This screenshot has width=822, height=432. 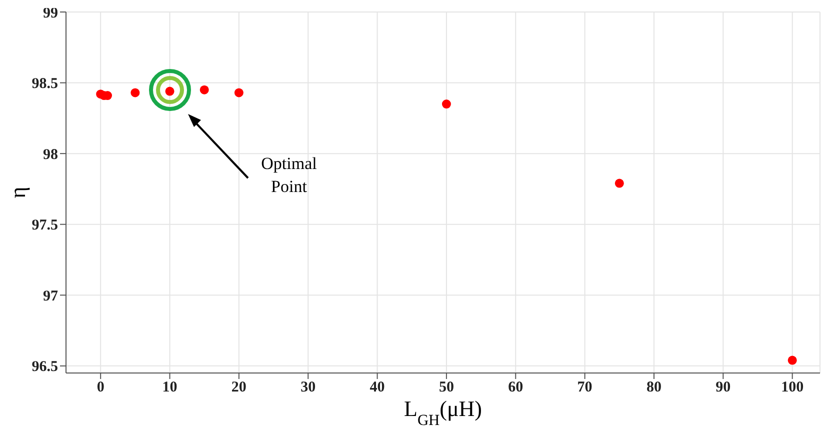 What do you see at coordinates (17, 192) in the screenshot?
I see `y-axis-title: η` at bounding box center [17, 192].